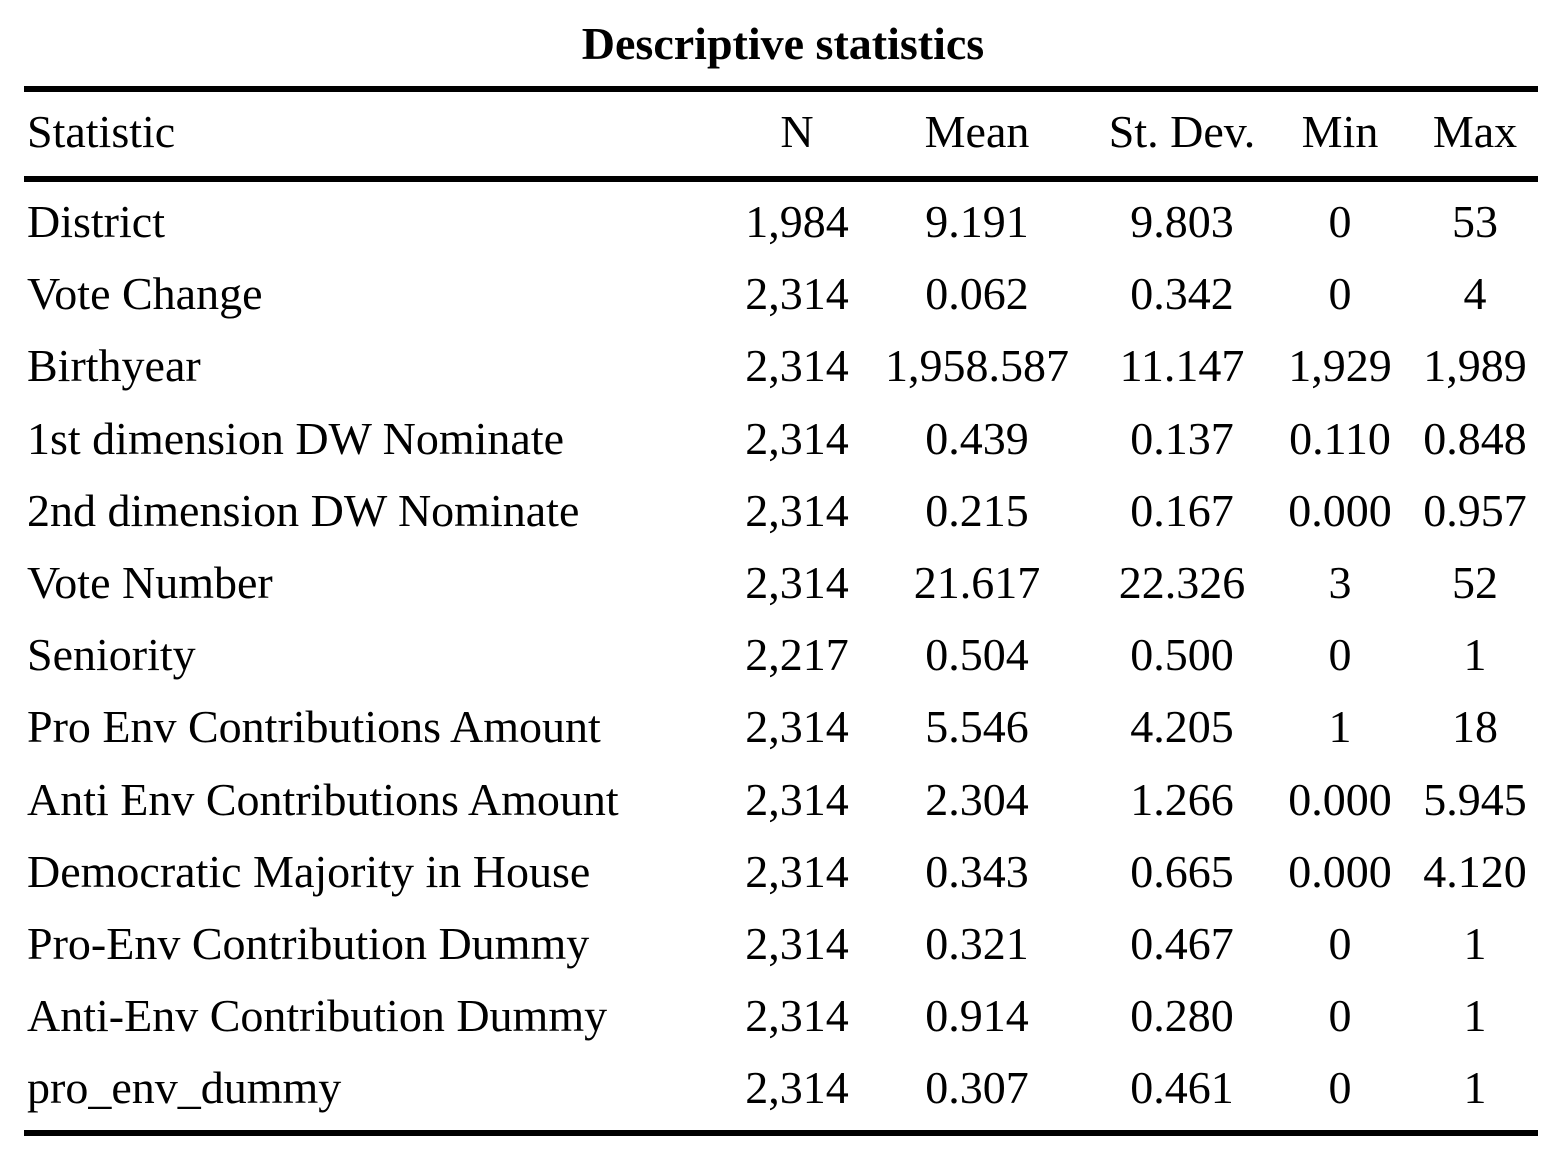  I want to click on cell-mean: 0.504, so click(977, 655).